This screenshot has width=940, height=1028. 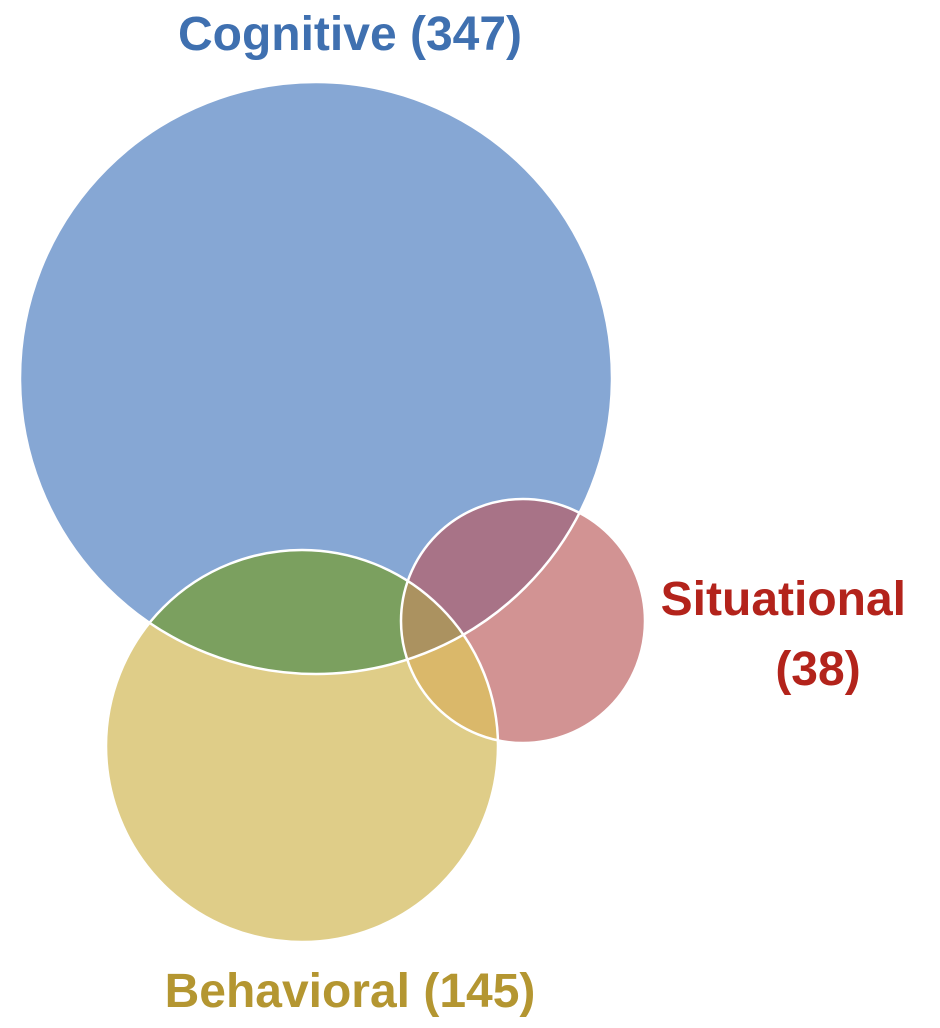 What do you see at coordinates (523, 621) in the screenshot?
I see `situational-outline` at bounding box center [523, 621].